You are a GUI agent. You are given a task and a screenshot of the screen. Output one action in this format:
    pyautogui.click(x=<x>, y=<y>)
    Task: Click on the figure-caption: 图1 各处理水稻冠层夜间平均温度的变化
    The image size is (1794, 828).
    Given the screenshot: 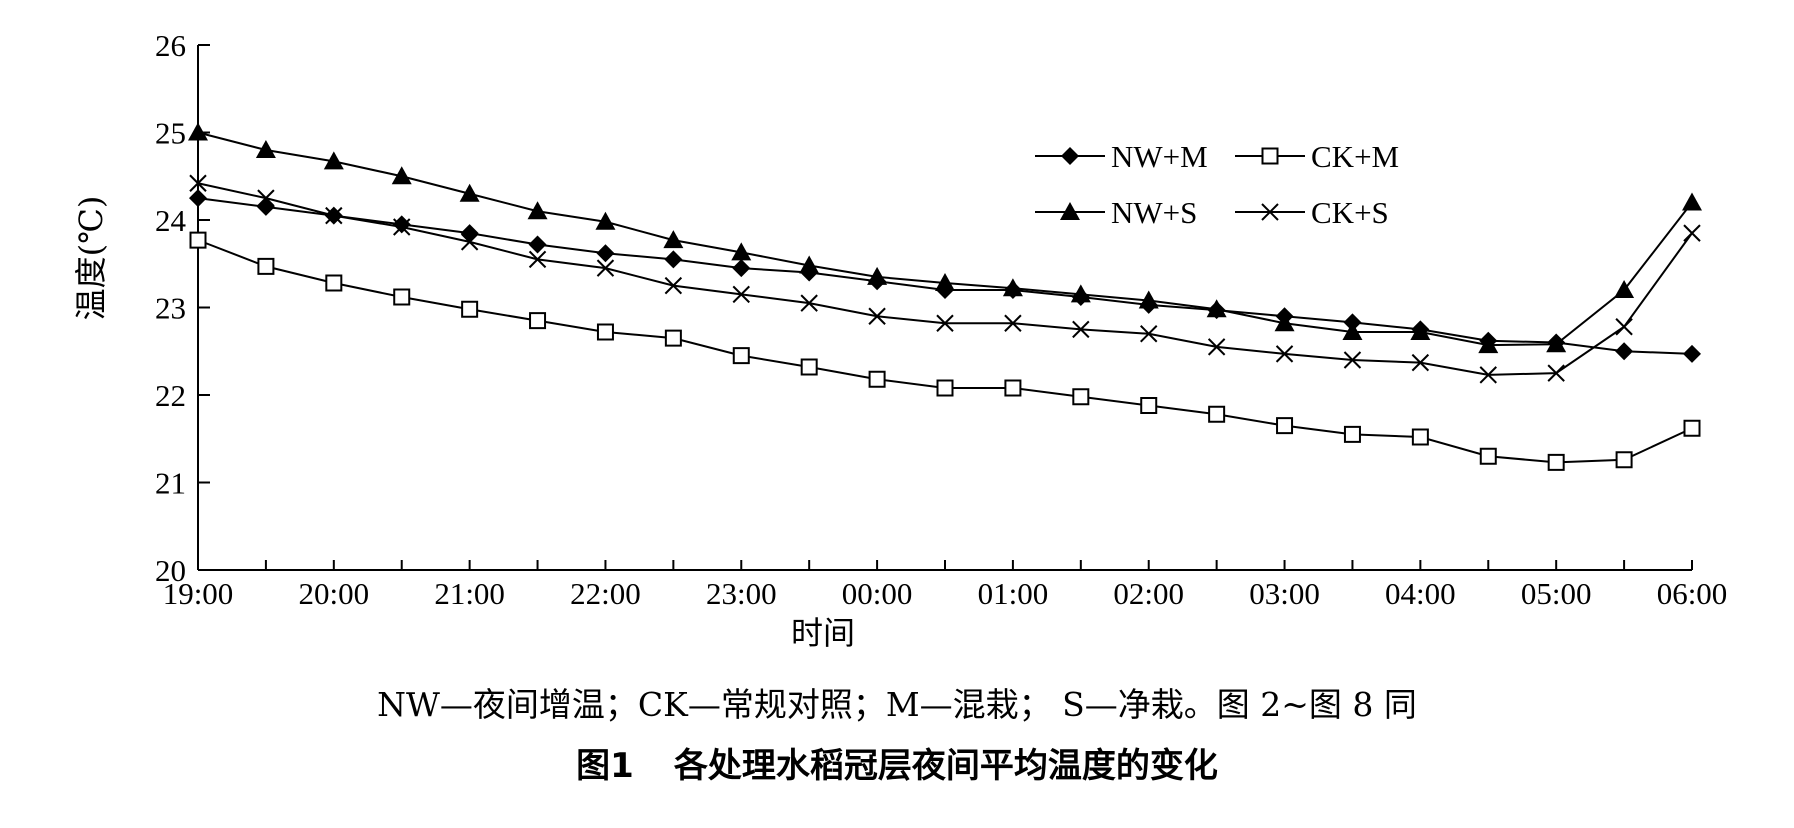 What is the action you would take?
    pyautogui.click(x=897, y=762)
    